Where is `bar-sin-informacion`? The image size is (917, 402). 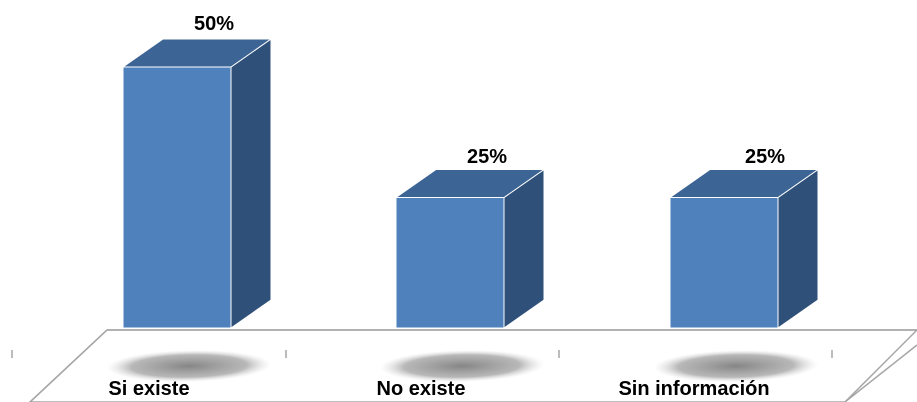 bar-sin-informacion is located at coordinates (736, 275).